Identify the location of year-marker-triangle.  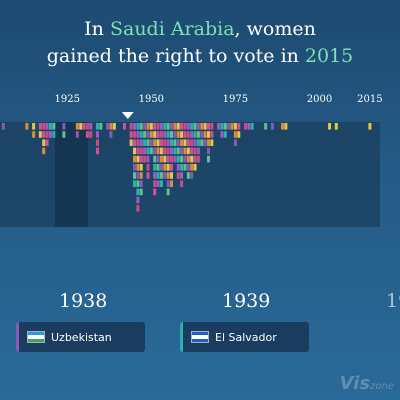
(127, 115).